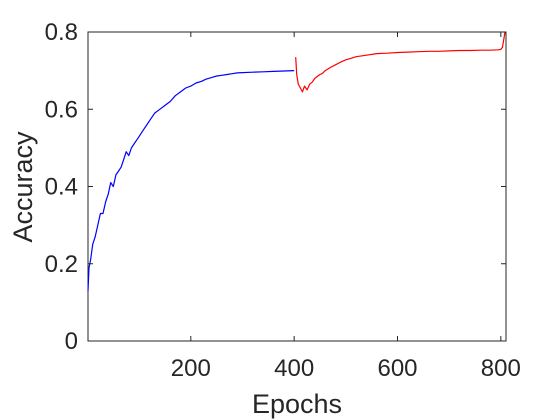  What do you see at coordinates (61, 32) in the screenshot?
I see `y-tick-label: 0.8` at bounding box center [61, 32].